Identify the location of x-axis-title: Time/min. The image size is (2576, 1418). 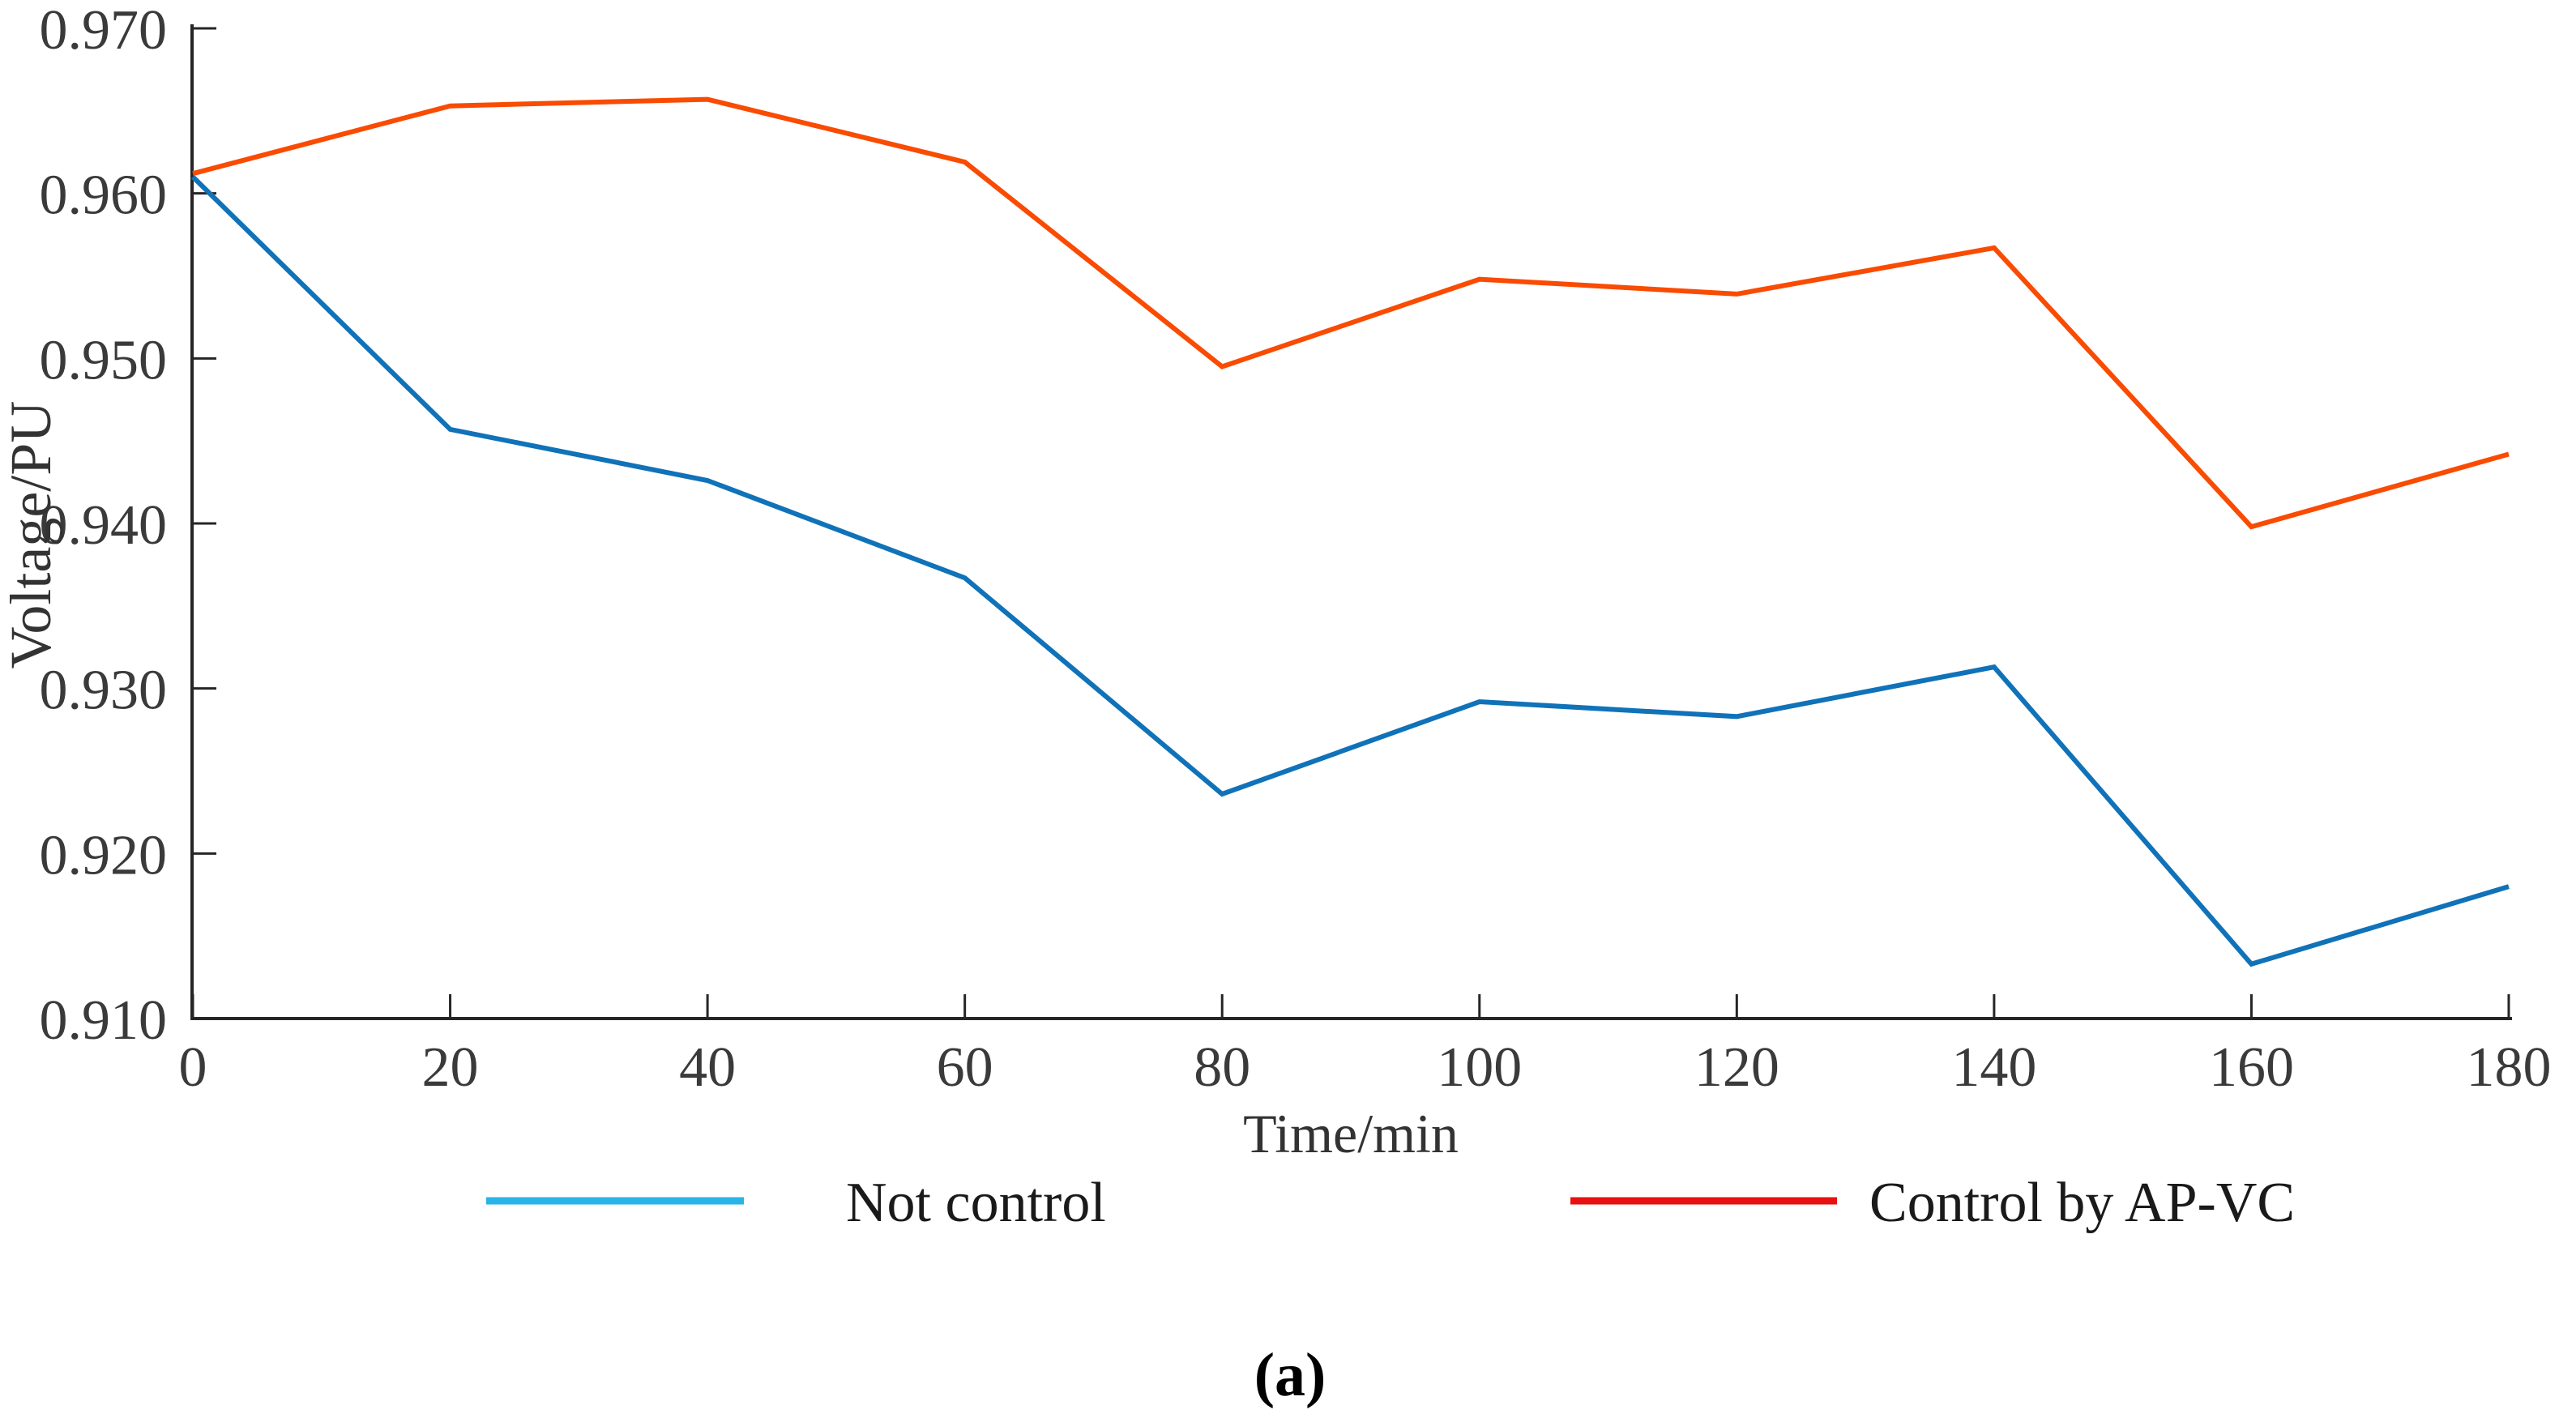
(1351, 1133).